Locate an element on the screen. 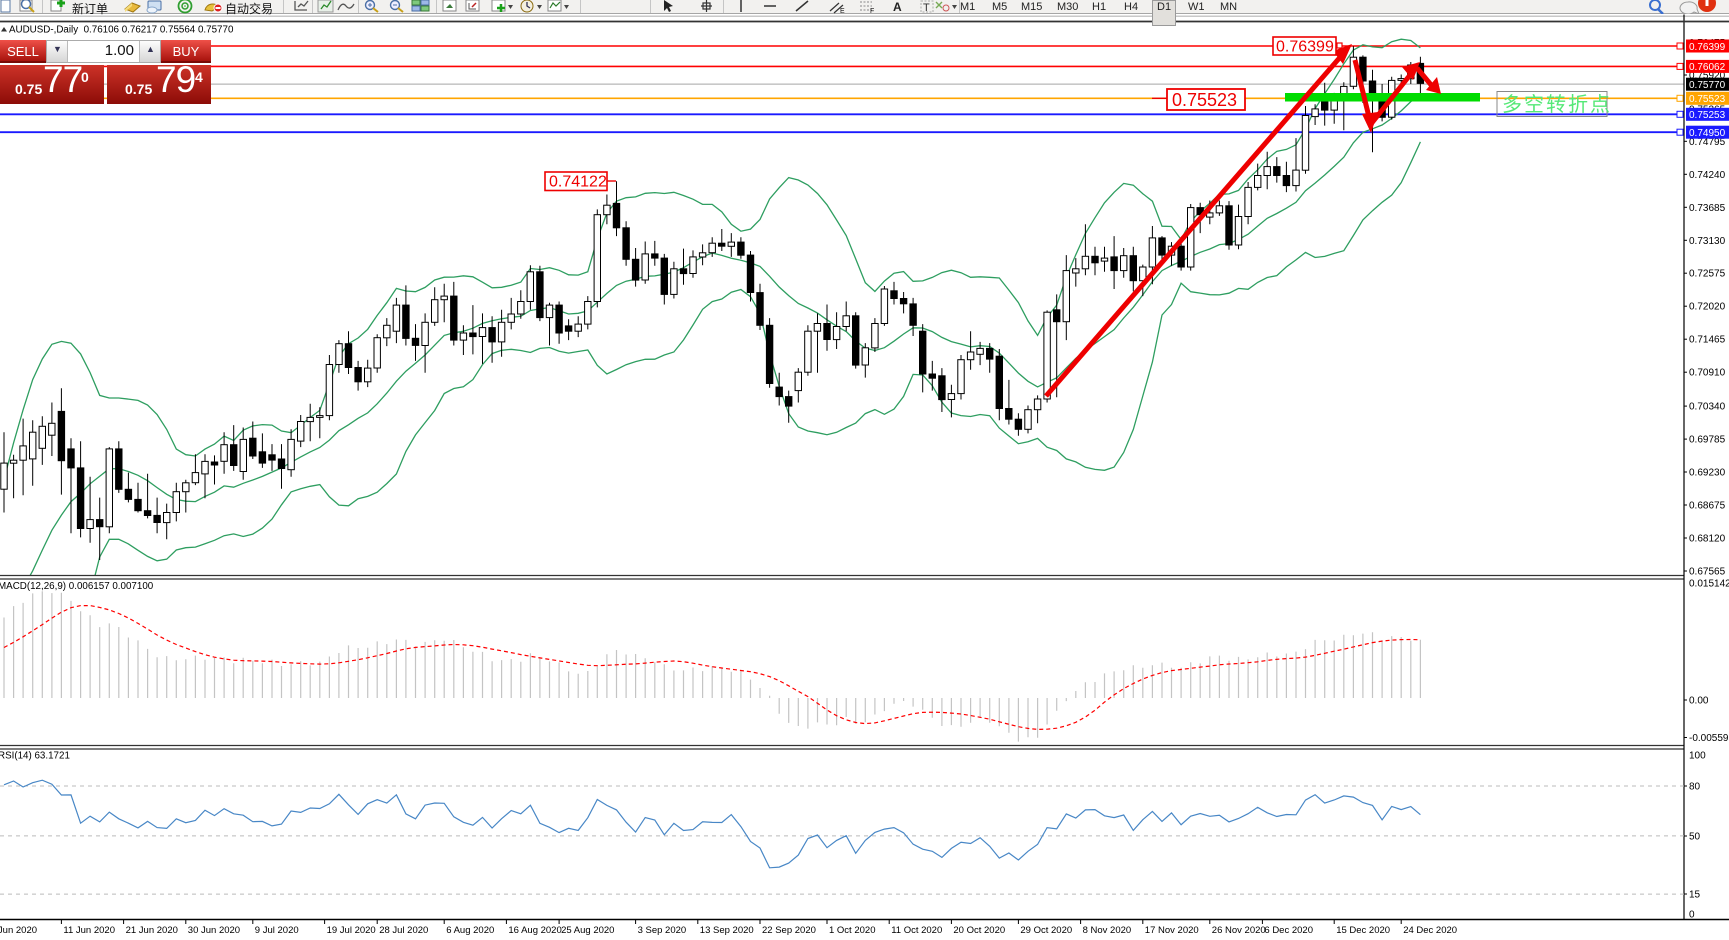  svg-text: 0.74240 is located at coordinates (1707, 175).